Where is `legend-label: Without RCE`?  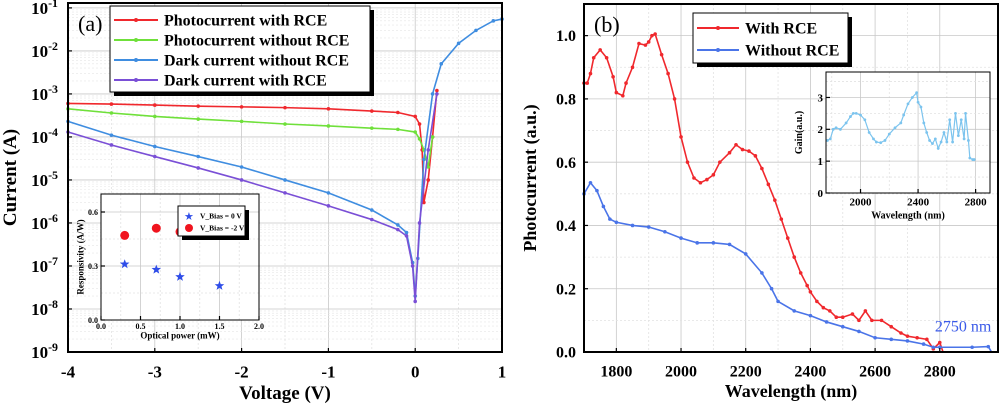 legend-label: Without RCE is located at coordinates (792, 51).